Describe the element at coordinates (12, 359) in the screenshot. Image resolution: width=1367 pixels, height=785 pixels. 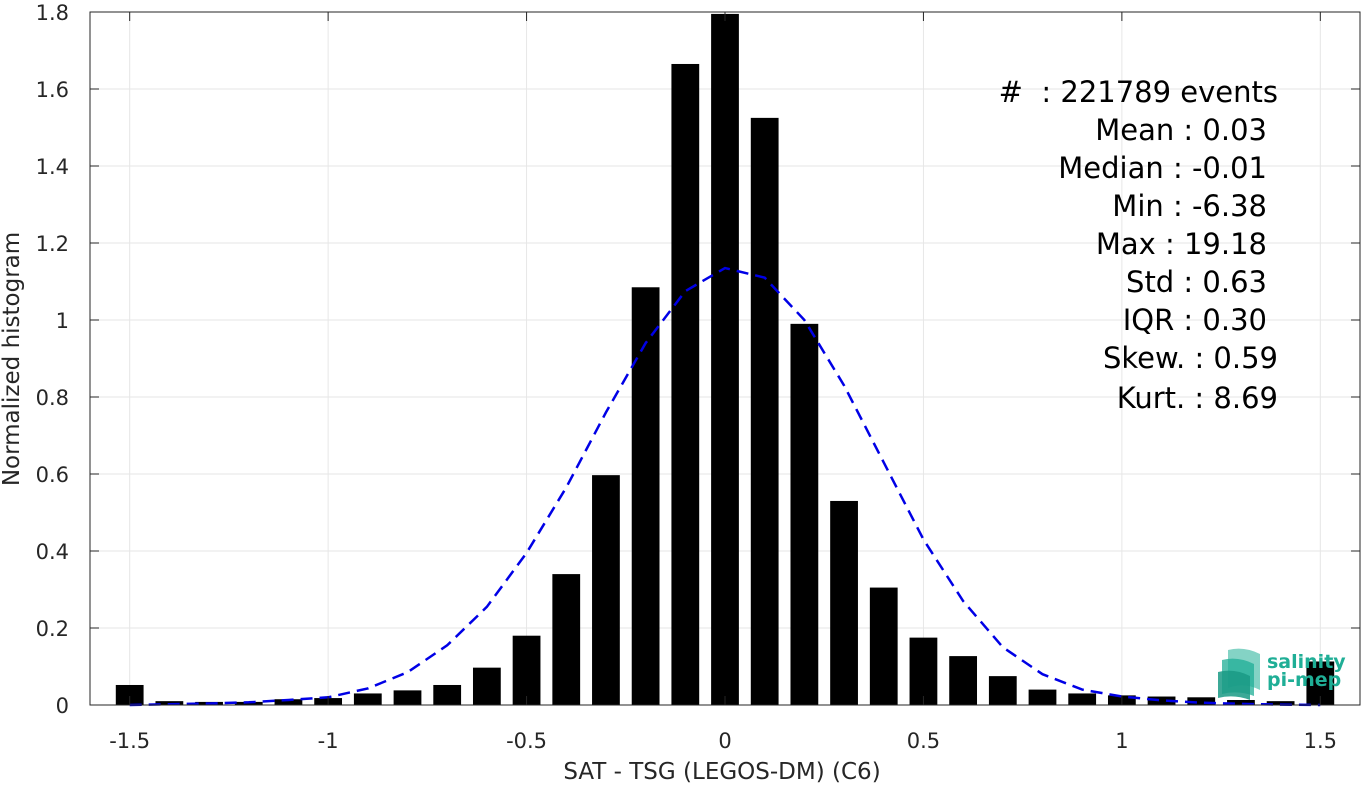
I see `y-axis-label: Normalized histogram` at that location.